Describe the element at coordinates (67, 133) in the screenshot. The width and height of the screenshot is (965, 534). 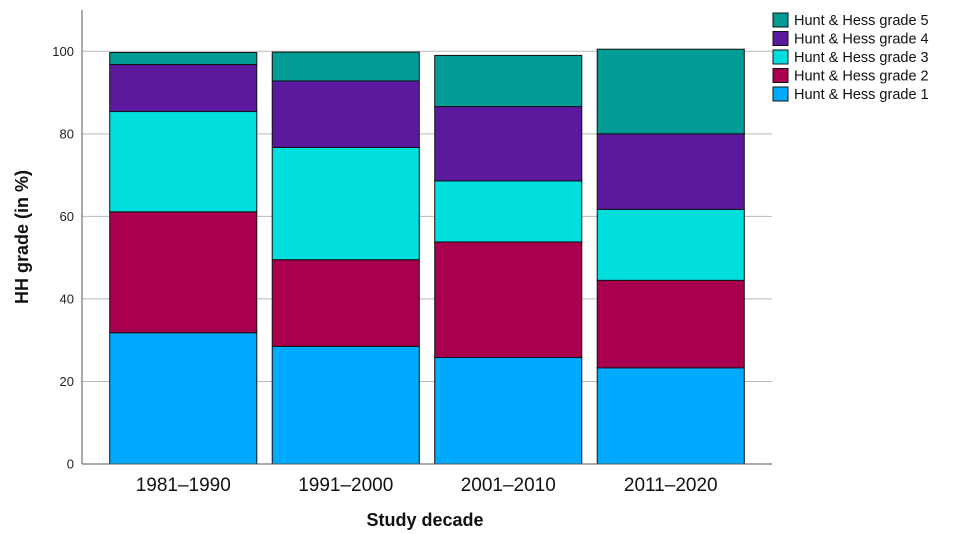
I see `y-tick-label: 80` at that location.